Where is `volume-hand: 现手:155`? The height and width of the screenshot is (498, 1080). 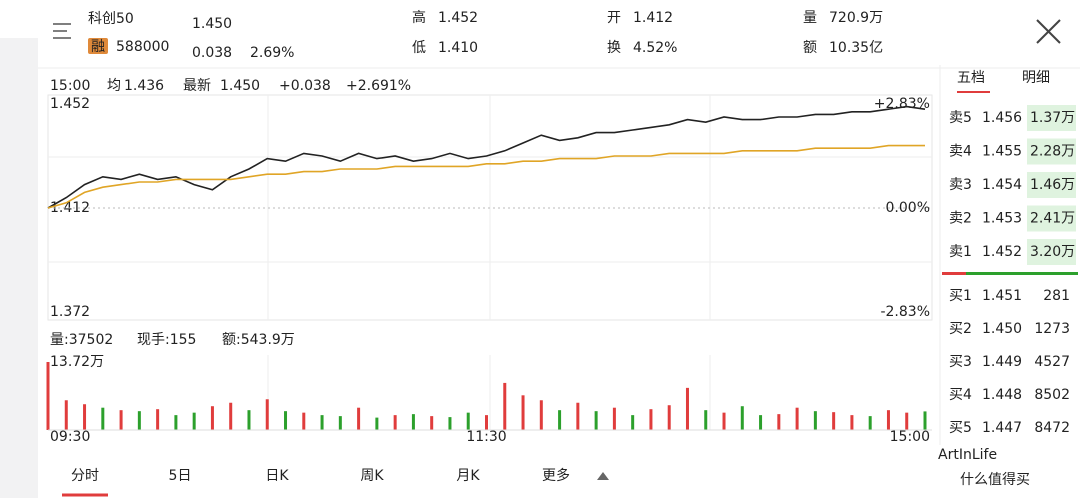 volume-hand: 现手:155 is located at coordinates (166, 340).